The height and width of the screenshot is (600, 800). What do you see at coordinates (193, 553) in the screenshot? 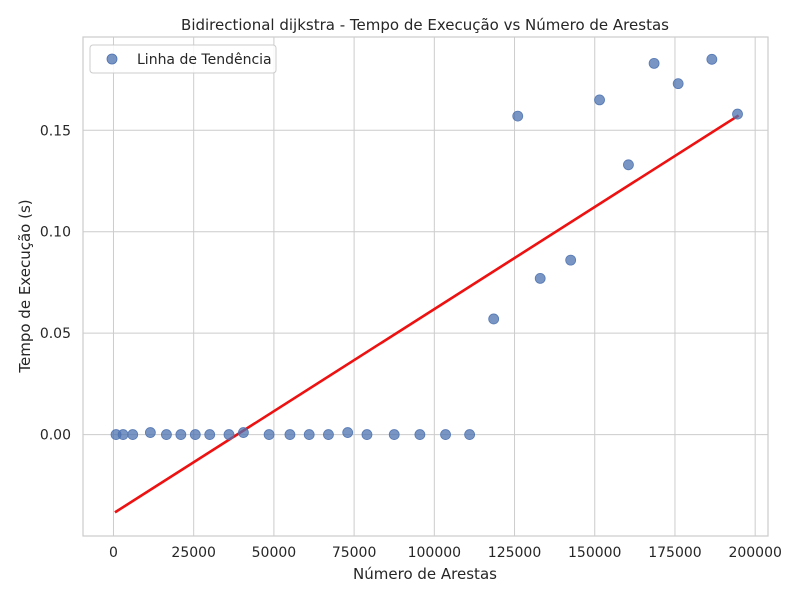
I see `x-tick-label: 25000` at bounding box center [193, 553].